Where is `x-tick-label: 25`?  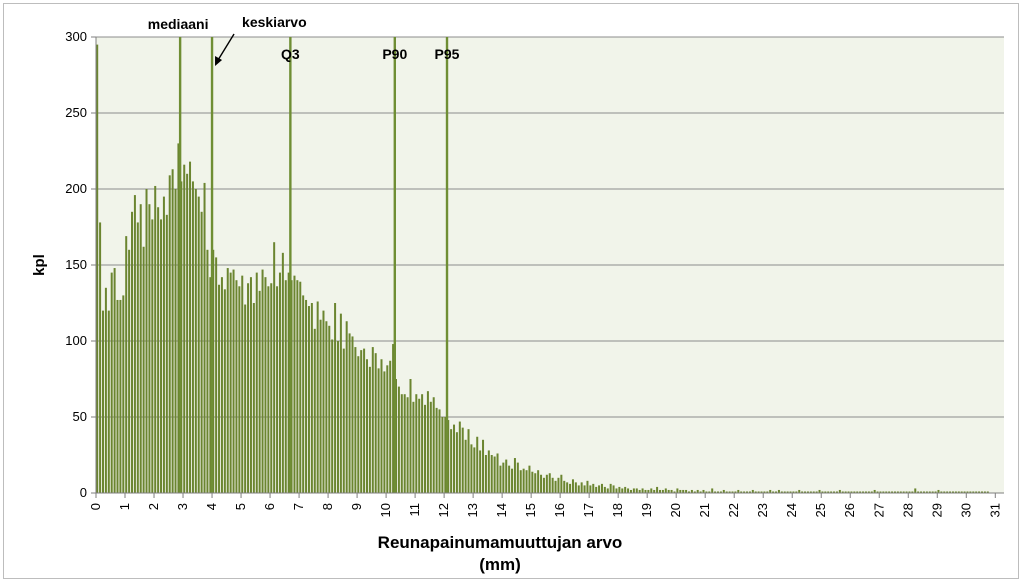 x-tick-label: 25 is located at coordinates (820, 510).